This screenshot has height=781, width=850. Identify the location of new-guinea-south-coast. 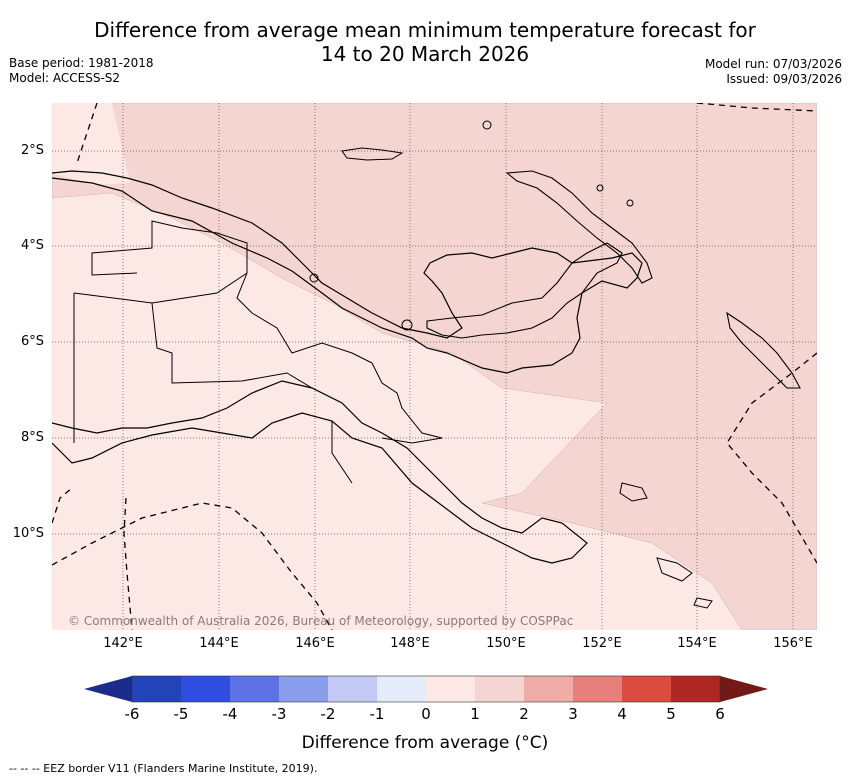
(320, 472).